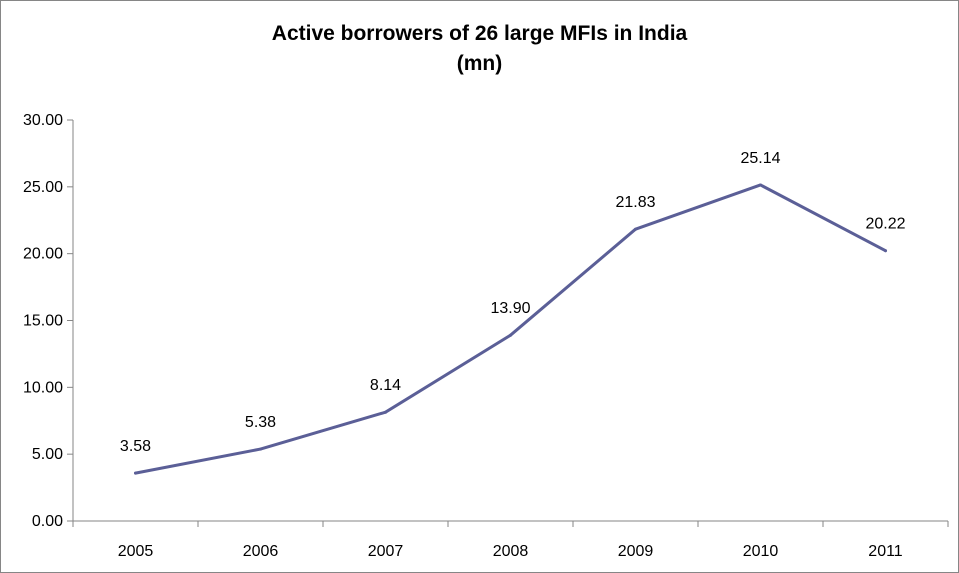 Image resolution: width=959 pixels, height=573 pixels. What do you see at coordinates (636, 551) in the screenshot?
I see `x-tick-label: 2009` at bounding box center [636, 551].